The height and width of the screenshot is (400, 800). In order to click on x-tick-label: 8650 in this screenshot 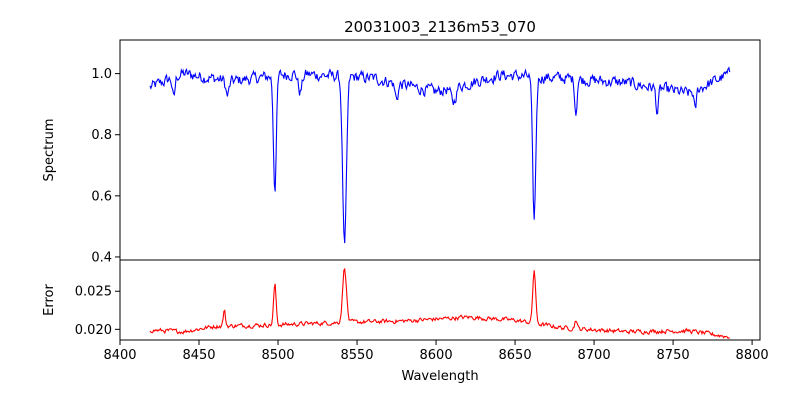, I will do `click(515, 355)`.